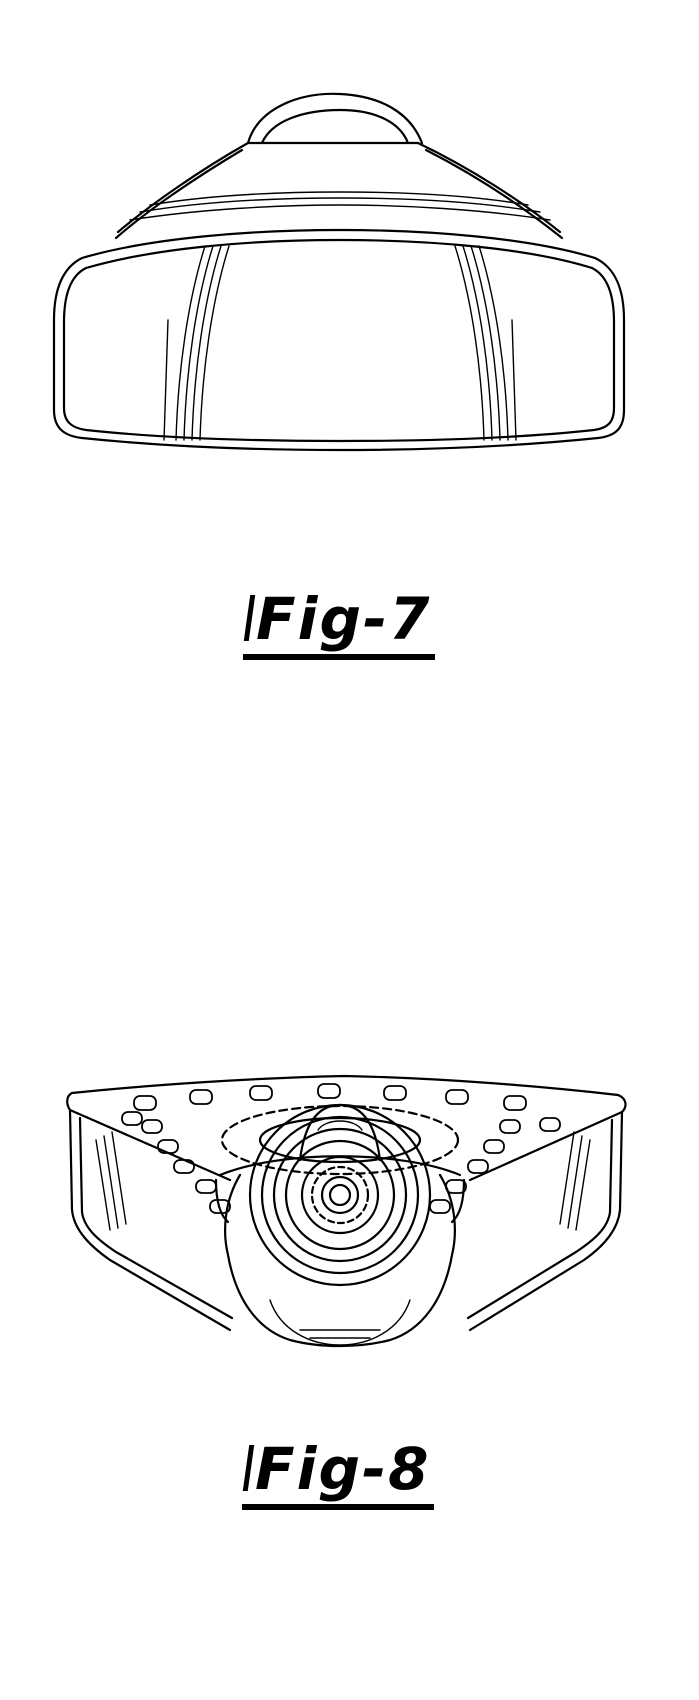  I want to click on figure-8-caption-text: Fig-8, so click(342, 1469).